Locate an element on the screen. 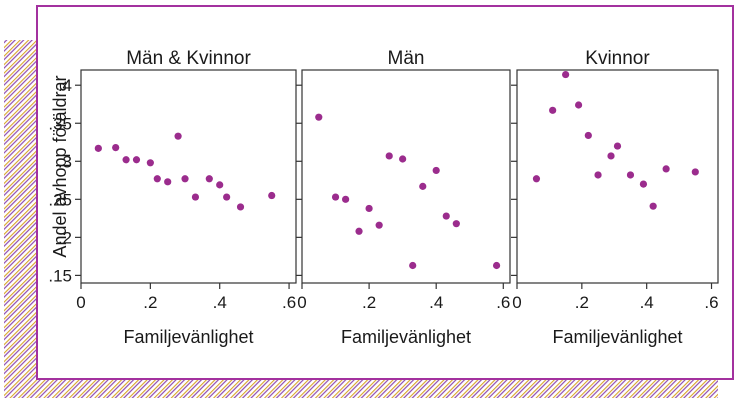 The width and height of the screenshot is (737, 403). y-tick-label-5: .4 is located at coordinates (65, 85).